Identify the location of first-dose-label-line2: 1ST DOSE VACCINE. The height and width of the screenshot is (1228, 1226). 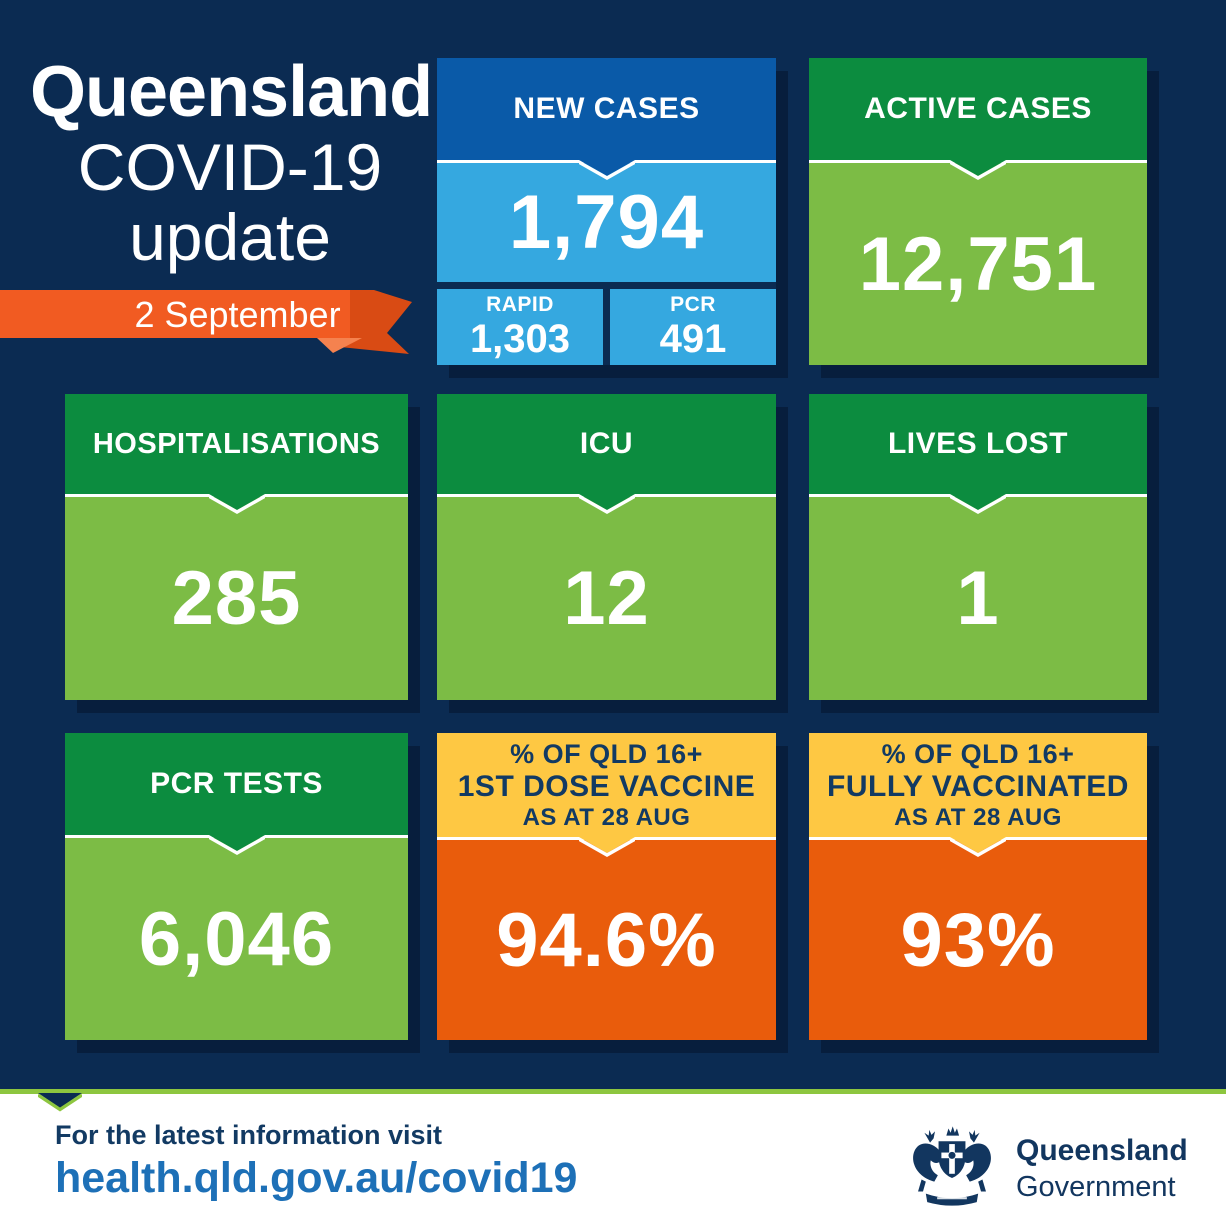
(606, 786).